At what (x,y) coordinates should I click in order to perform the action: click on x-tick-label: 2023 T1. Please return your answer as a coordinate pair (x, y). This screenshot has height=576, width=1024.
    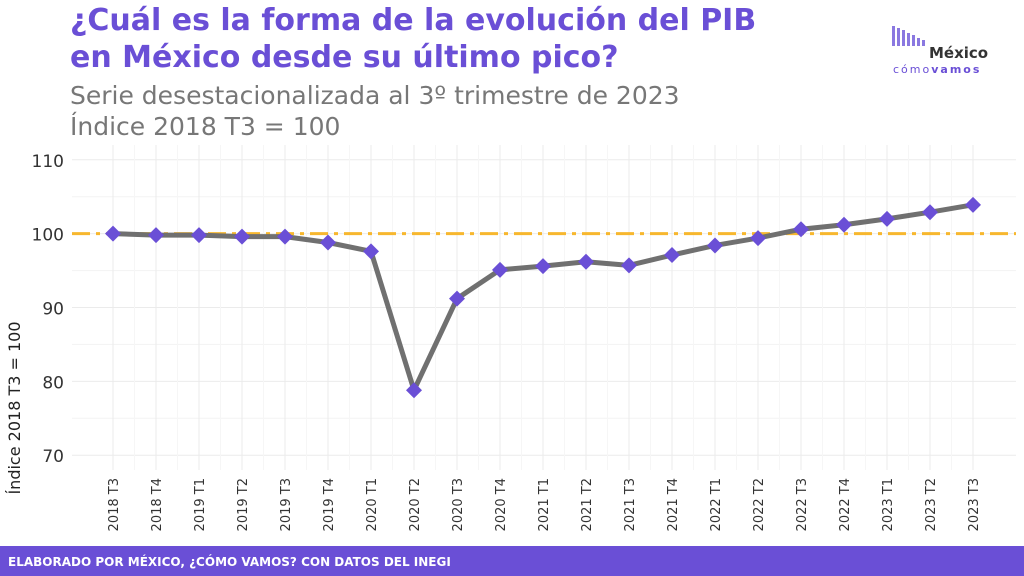
    Looking at the image, I should click on (888, 504).